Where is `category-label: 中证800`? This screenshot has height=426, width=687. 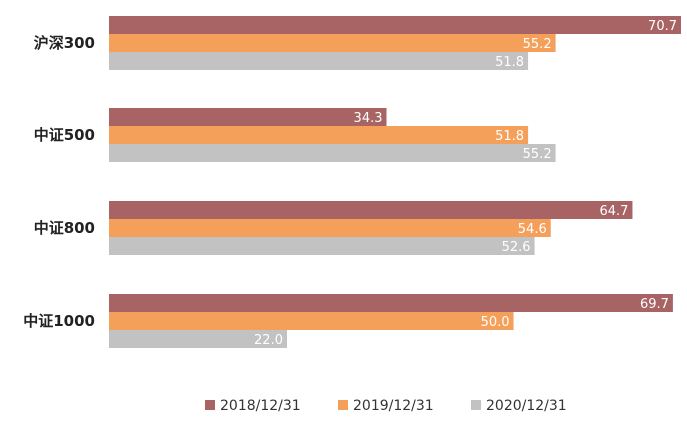
category-label: 中证800 is located at coordinates (64, 228).